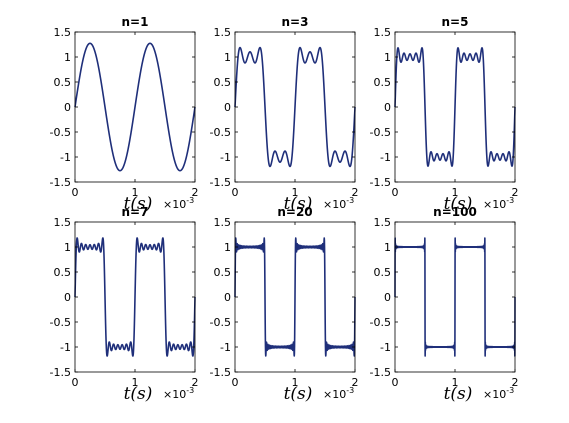  I want to click on panel-n-7: n=71.510.50-0.5-1-1.50 1 2t(s) ×10⁻³, so click(124, 304).